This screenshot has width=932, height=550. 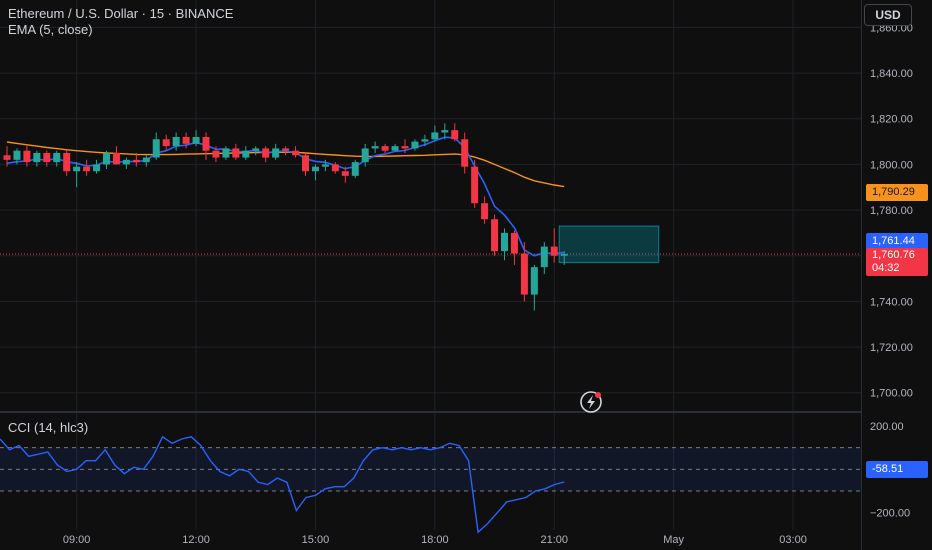 I want to click on bar-countdown: 04:32, so click(x=886, y=268).